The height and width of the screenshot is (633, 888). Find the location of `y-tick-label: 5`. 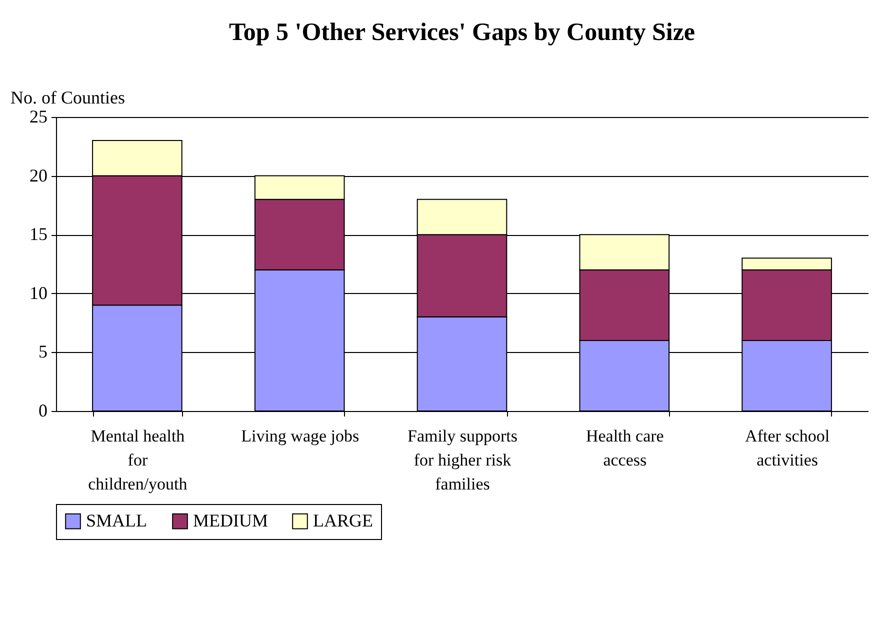

y-tick-label: 5 is located at coordinates (43, 352).